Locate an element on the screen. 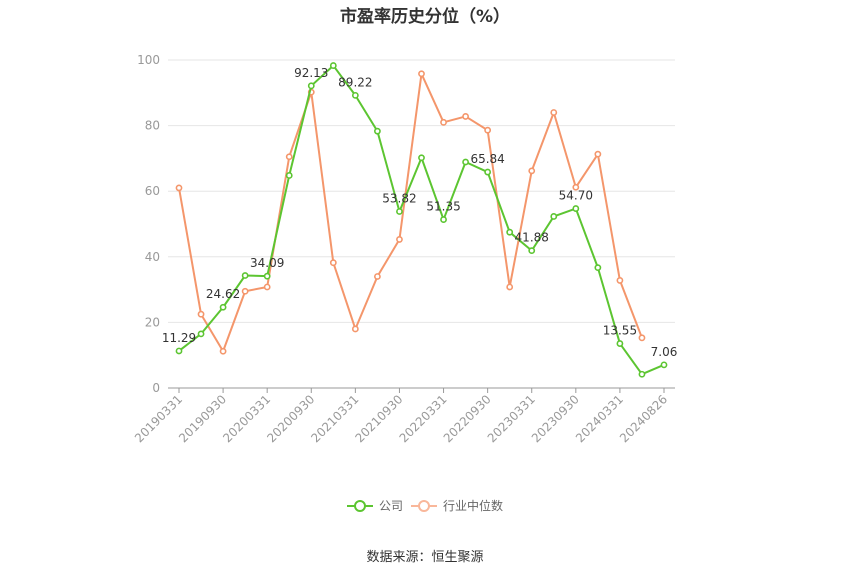 This screenshot has height=575, width=850. legend-label-industry: 行业中位数 is located at coordinates (473, 506).